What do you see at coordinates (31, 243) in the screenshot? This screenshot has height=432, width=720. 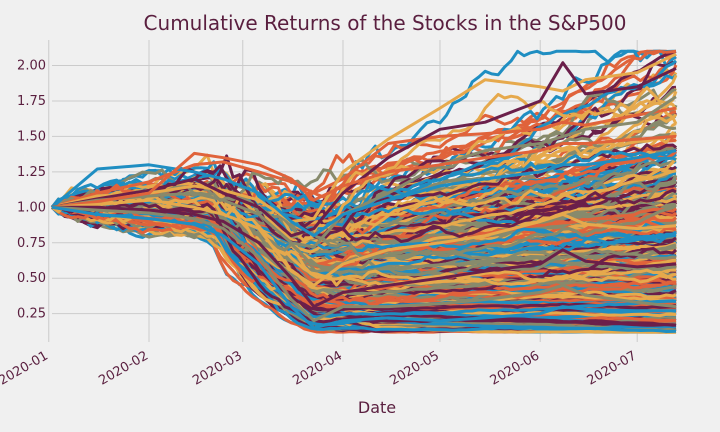 I see `y-tick-label: 0.75` at bounding box center [31, 243].